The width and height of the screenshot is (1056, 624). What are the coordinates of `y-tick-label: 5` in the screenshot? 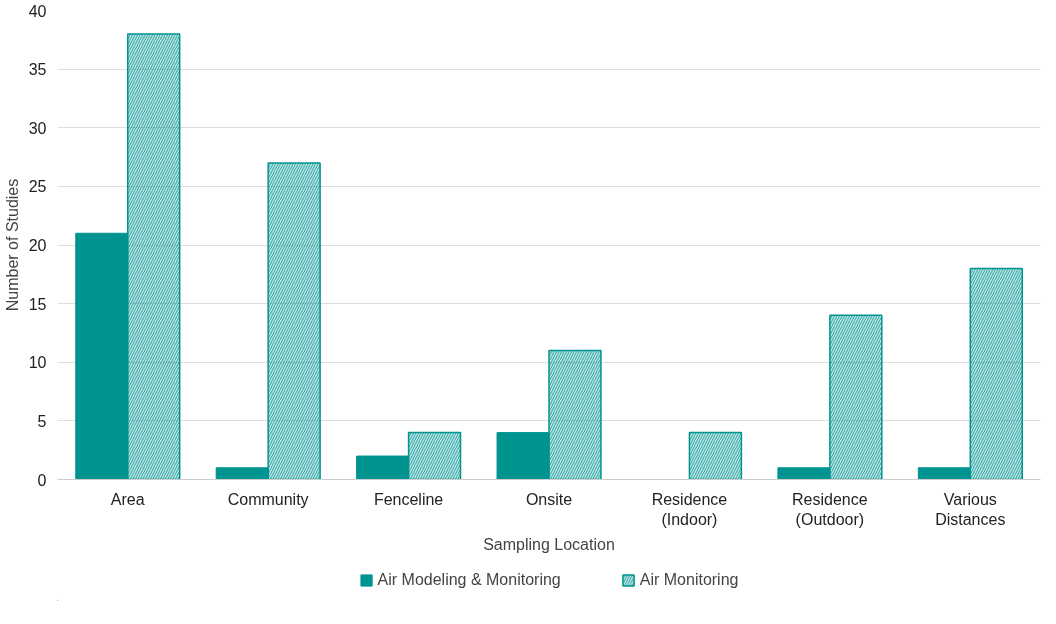 It's located at (42, 421).